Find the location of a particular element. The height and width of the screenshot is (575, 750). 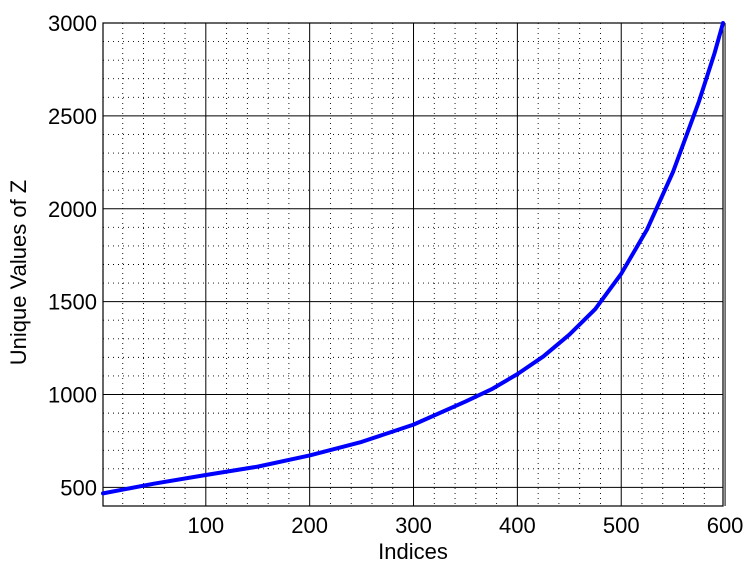

x-tick-labels: 100 200 300 400 500 600 is located at coordinates (465, 525).